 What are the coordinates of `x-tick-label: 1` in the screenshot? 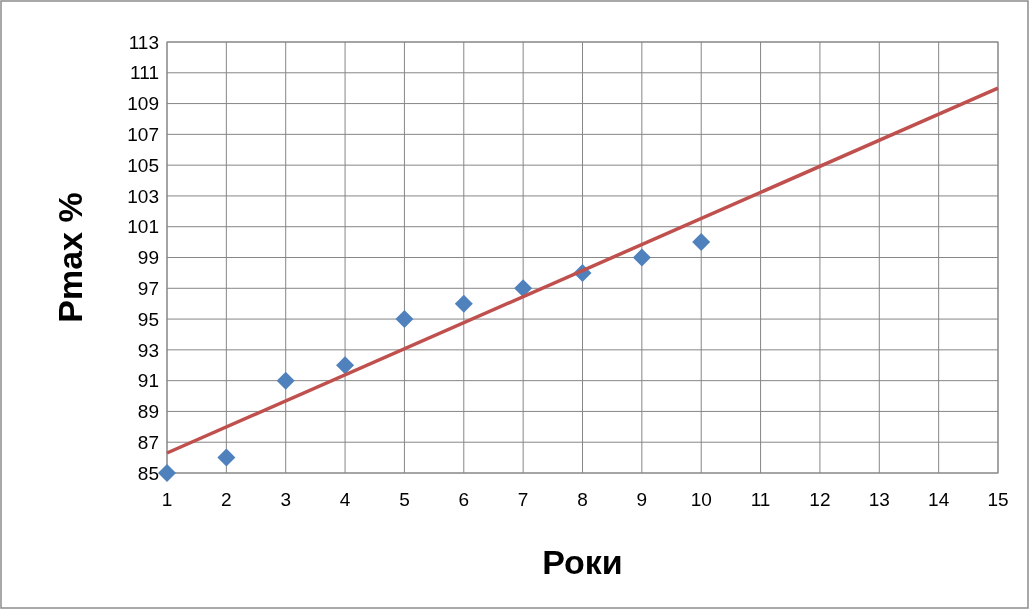 It's located at (167, 499).